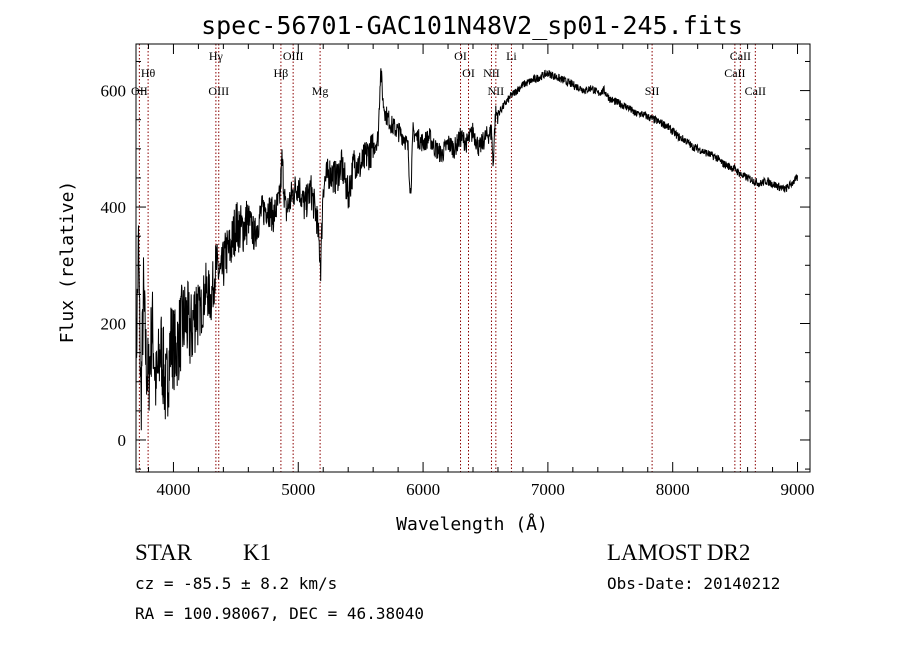 The height and width of the screenshot is (649, 900). I want to click on line-label-13: CaII, so click(734, 73).